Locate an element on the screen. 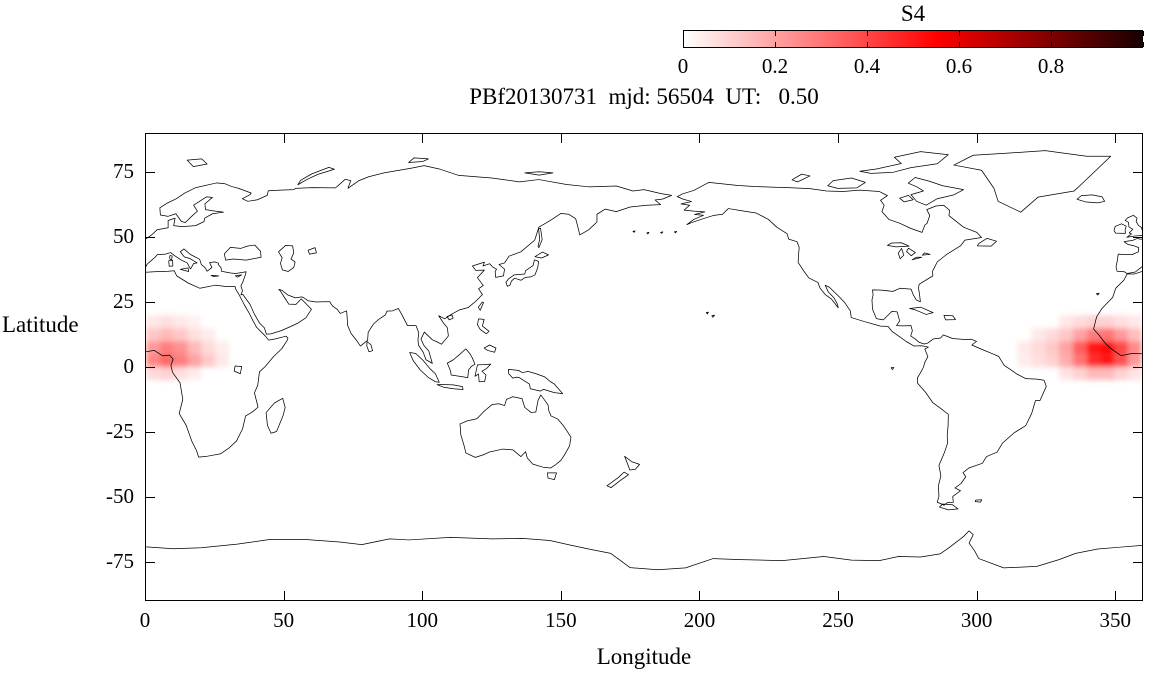 Image resolution: width=1153 pixels, height=685 pixels. colorbar-tick-label: 0.4 is located at coordinates (867, 66).